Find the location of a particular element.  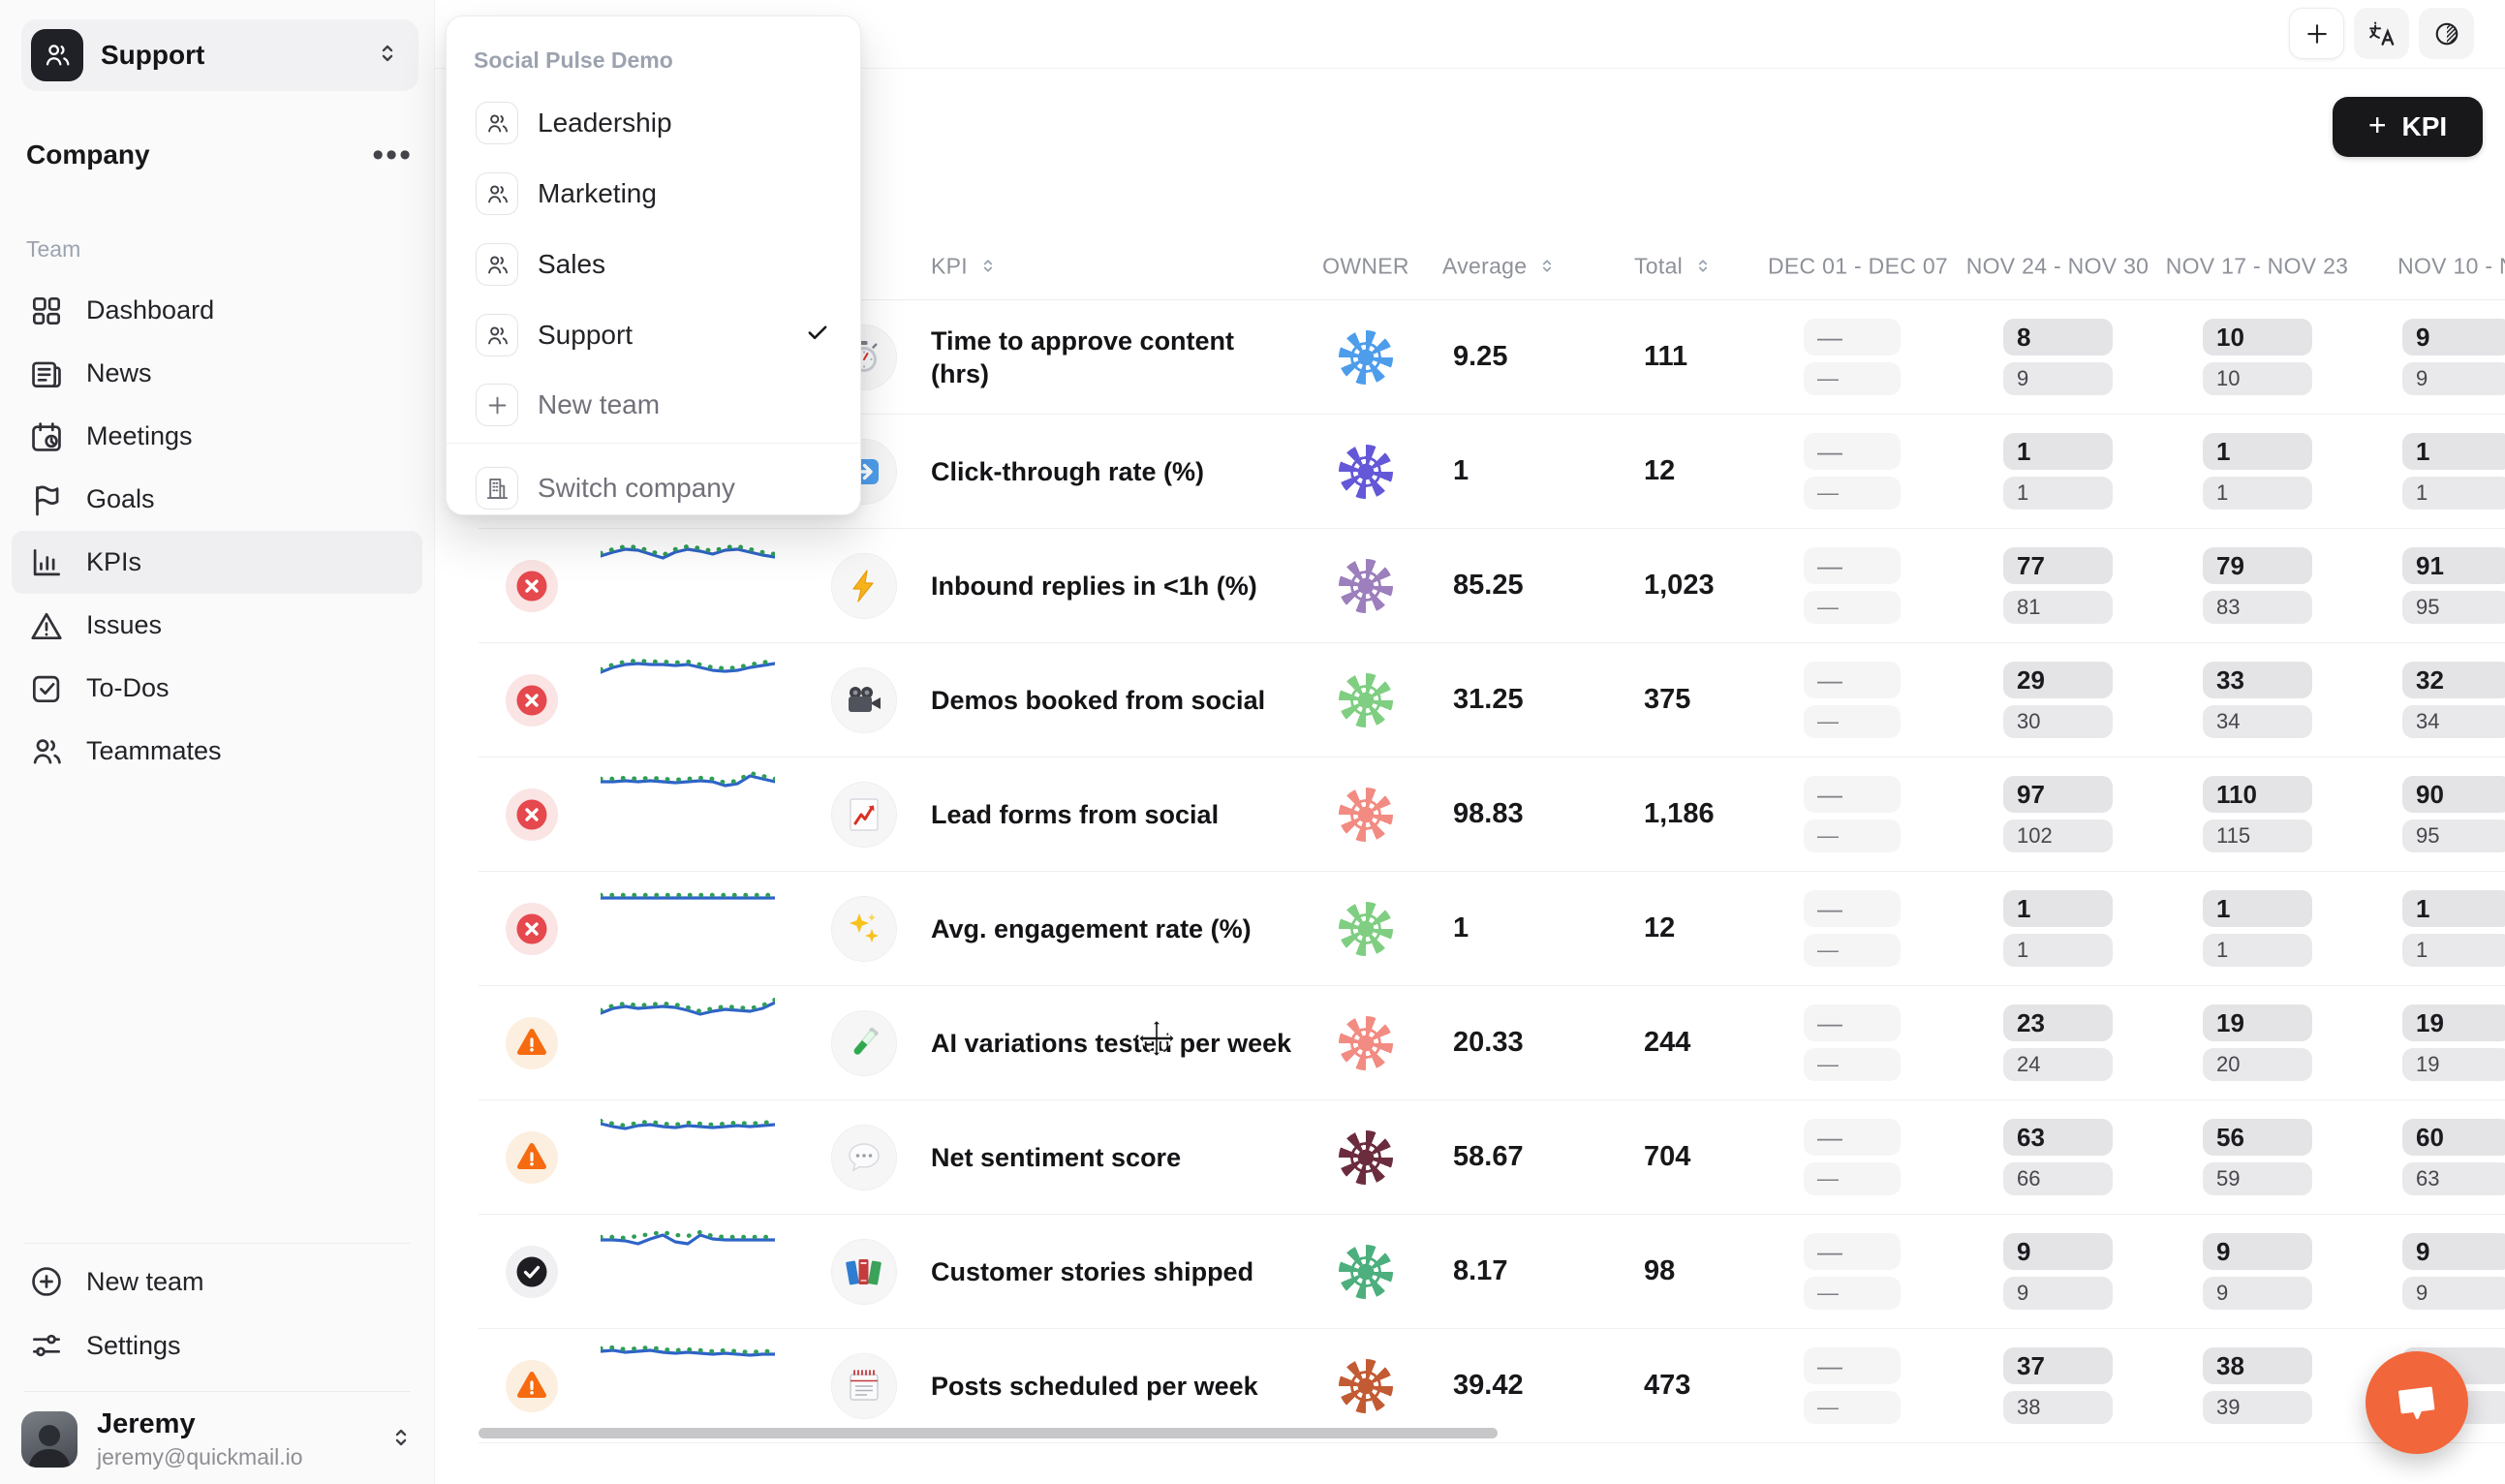

week-actual-pill: — is located at coordinates (1852, 1137).